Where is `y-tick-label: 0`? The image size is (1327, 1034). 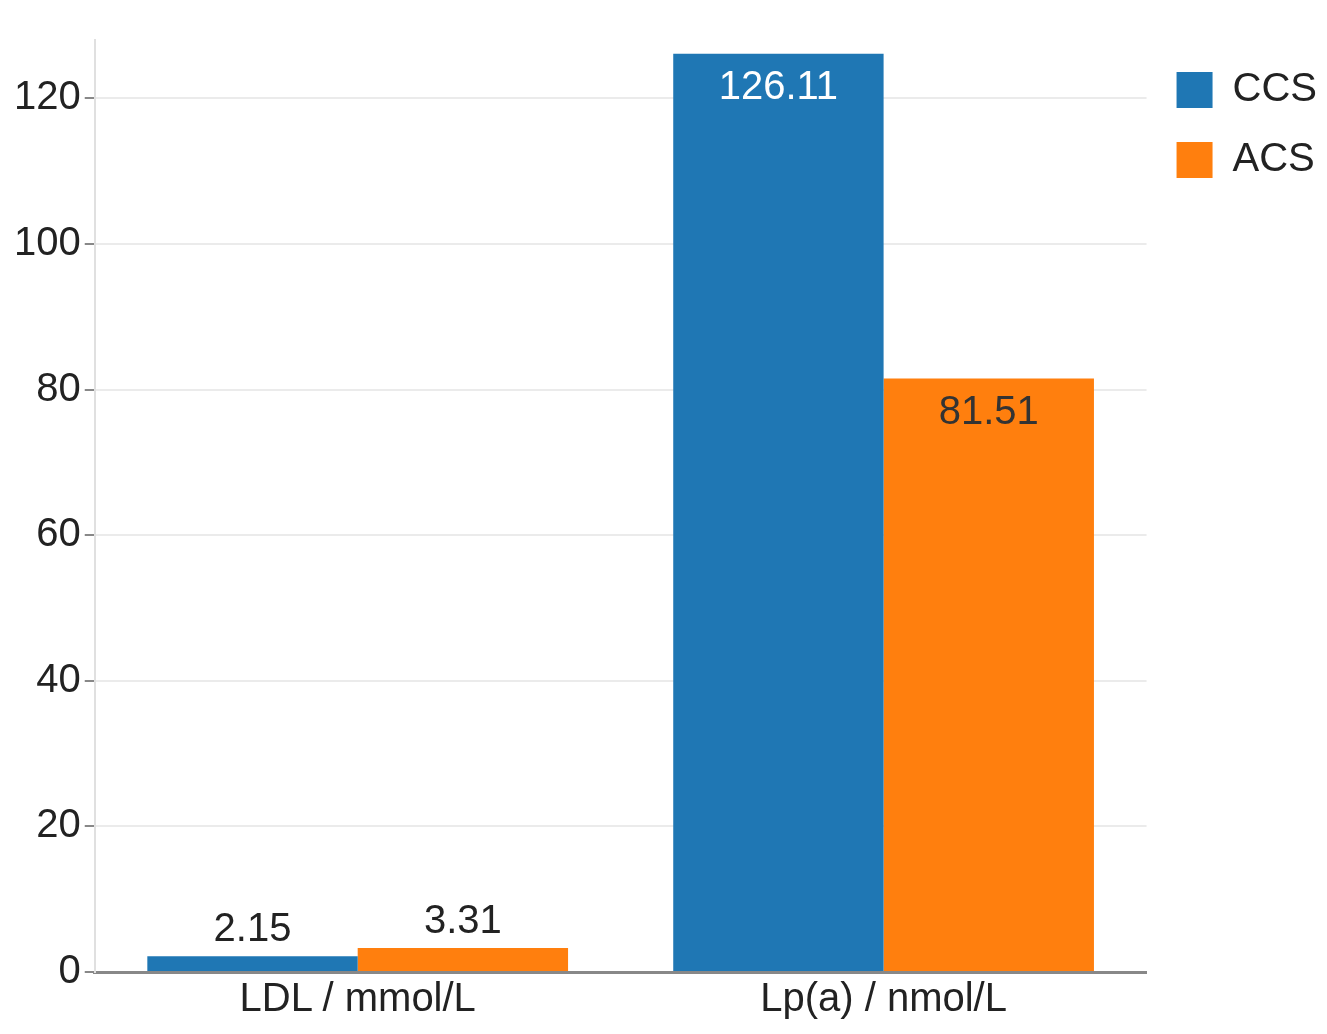
y-tick-label: 0 is located at coordinates (69, 969).